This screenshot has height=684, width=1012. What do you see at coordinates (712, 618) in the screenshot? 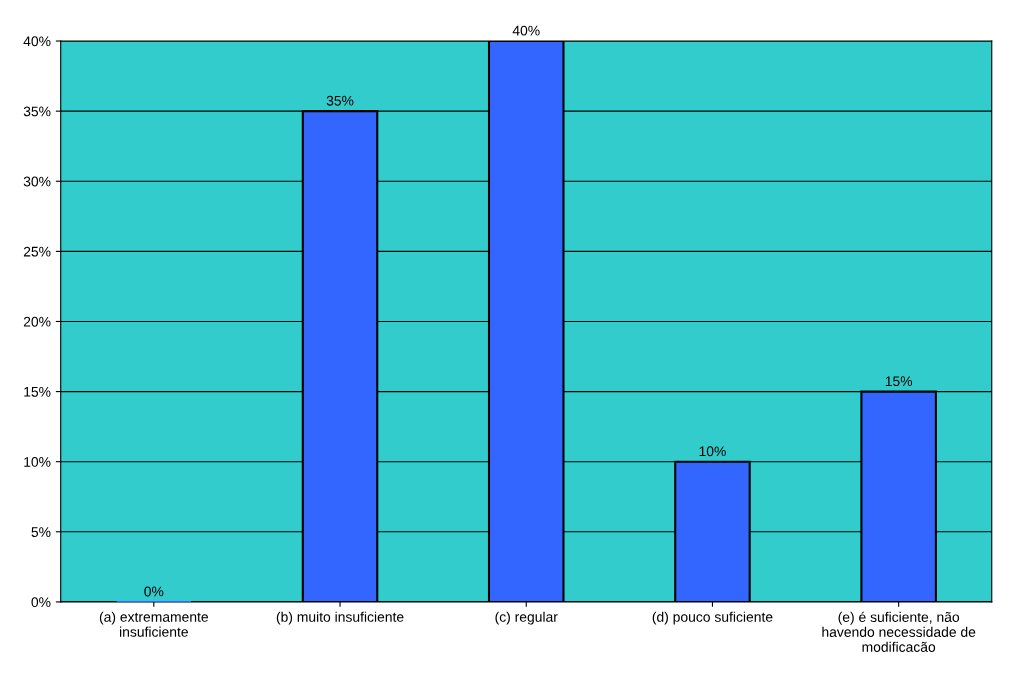
I see `x-tick-label: (d) pouco suficiente` at bounding box center [712, 618].